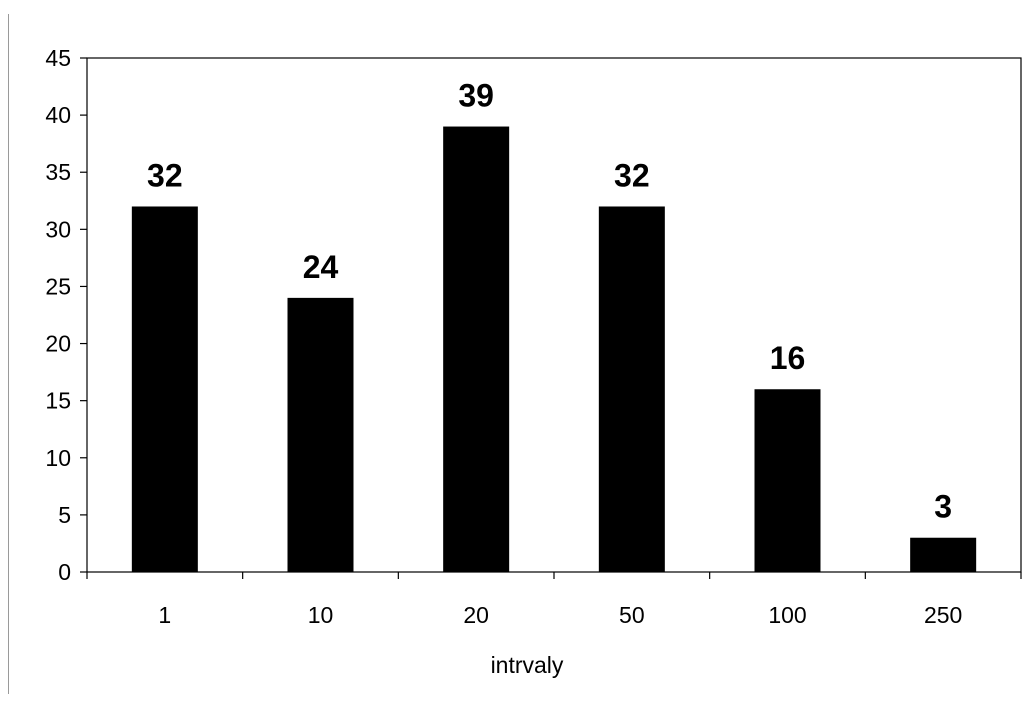 Image resolution: width=1029 pixels, height=702 pixels. Describe the element at coordinates (787, 615) in the screenshot. I see `x-tick-label: 100` at that location.